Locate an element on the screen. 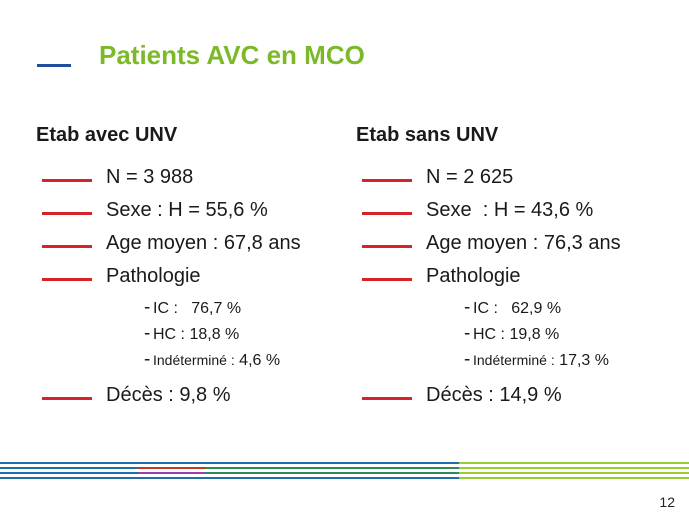  page-number: 12 is located at coordinates (667, 502).